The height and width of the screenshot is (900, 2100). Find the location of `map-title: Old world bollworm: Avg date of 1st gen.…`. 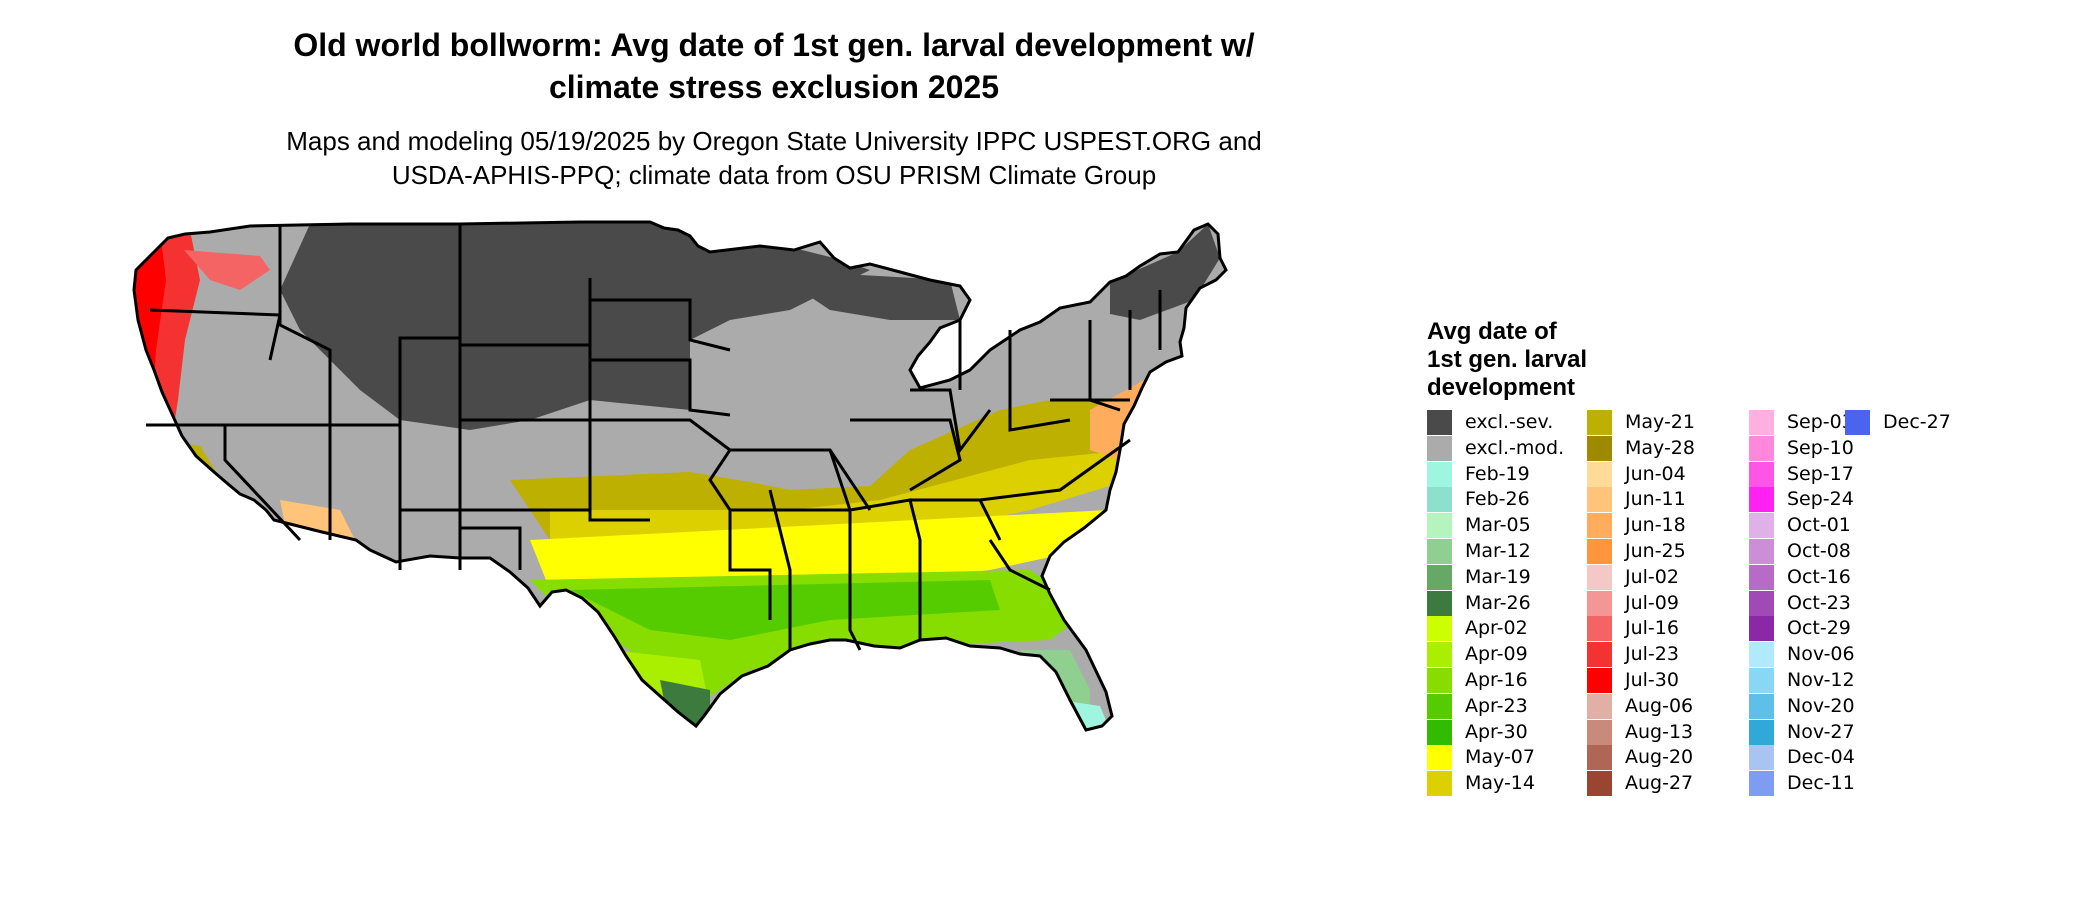

map-title: Old world bollworm: Avg date of 1st gen.… is located at coordinates (774, 66).